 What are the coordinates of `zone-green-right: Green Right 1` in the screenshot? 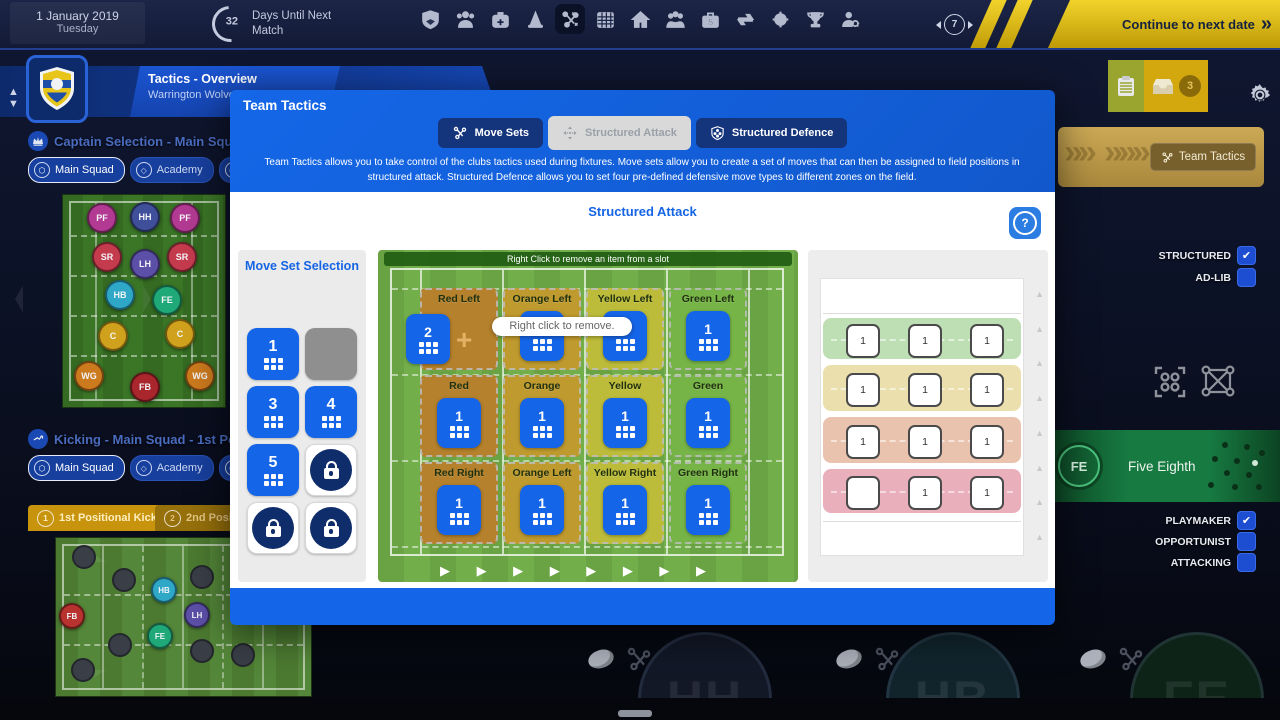 It's located at (708, 503).